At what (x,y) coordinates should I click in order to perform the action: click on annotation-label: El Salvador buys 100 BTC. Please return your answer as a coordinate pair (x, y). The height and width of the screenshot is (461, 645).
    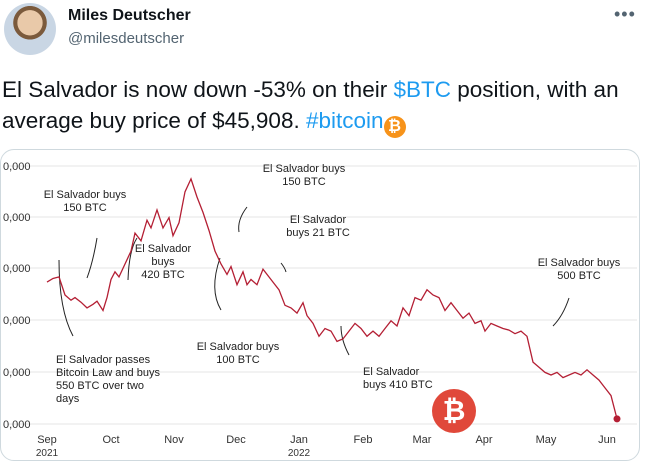
    Looking at the image, I should click on (238, 353).